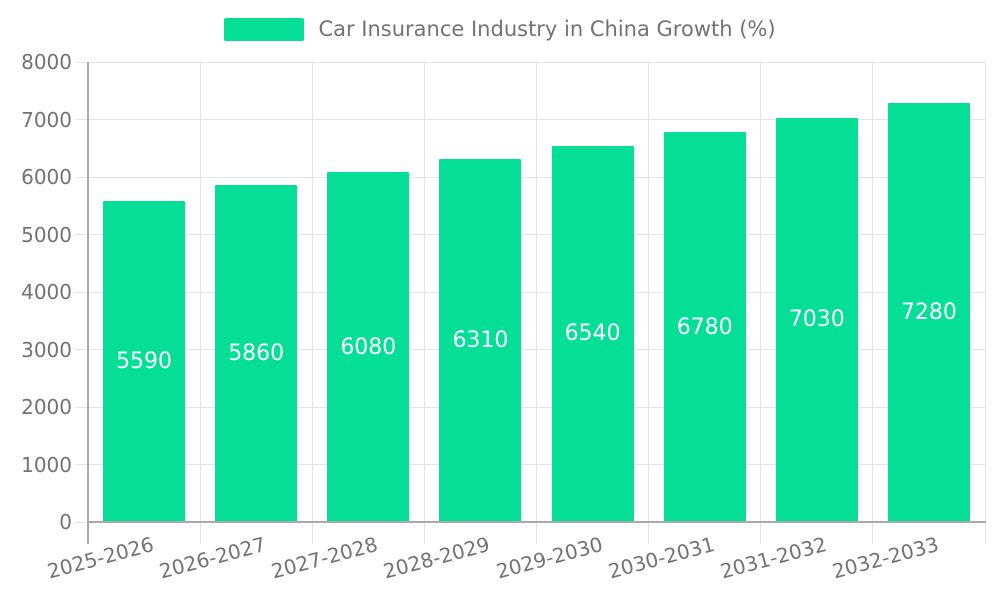 The width and height of the screenshot is (1000, 600). I want to click on y-tick-label: 8000, so click(46, 62).